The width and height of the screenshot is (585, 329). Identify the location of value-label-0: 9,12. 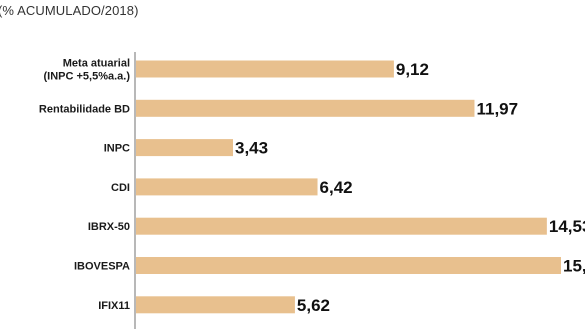
(412, 69).